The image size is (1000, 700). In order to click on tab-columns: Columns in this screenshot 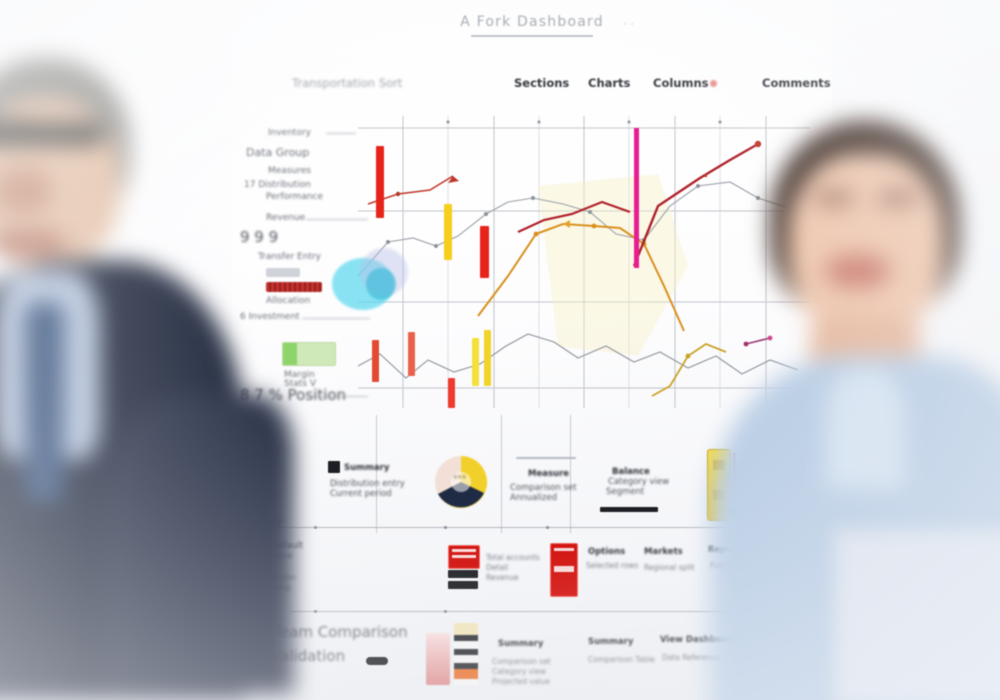, I will do `click(685, 83)`.